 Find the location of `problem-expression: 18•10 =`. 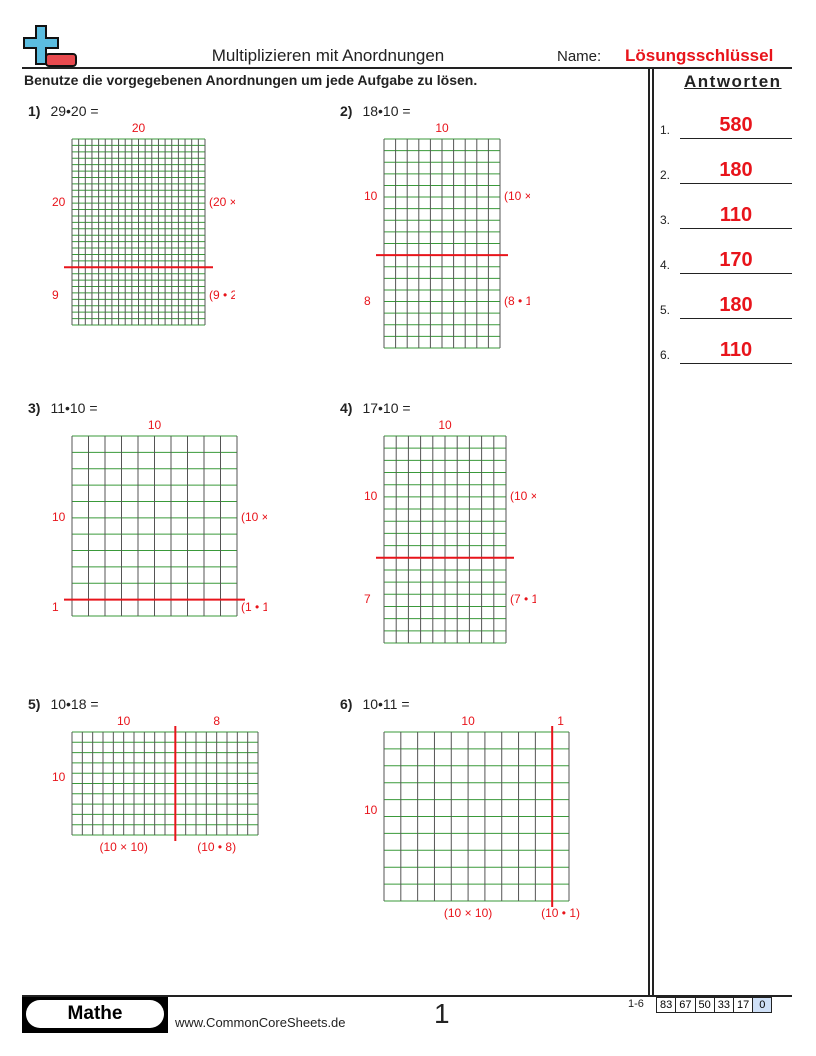

problem-expression: 18•10 = is located at coordinates (386, 111).